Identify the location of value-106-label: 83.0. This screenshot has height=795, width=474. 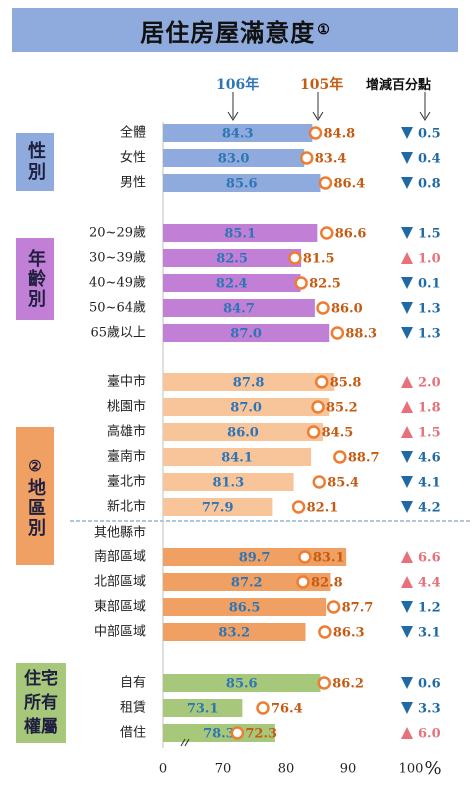
(234, 159).